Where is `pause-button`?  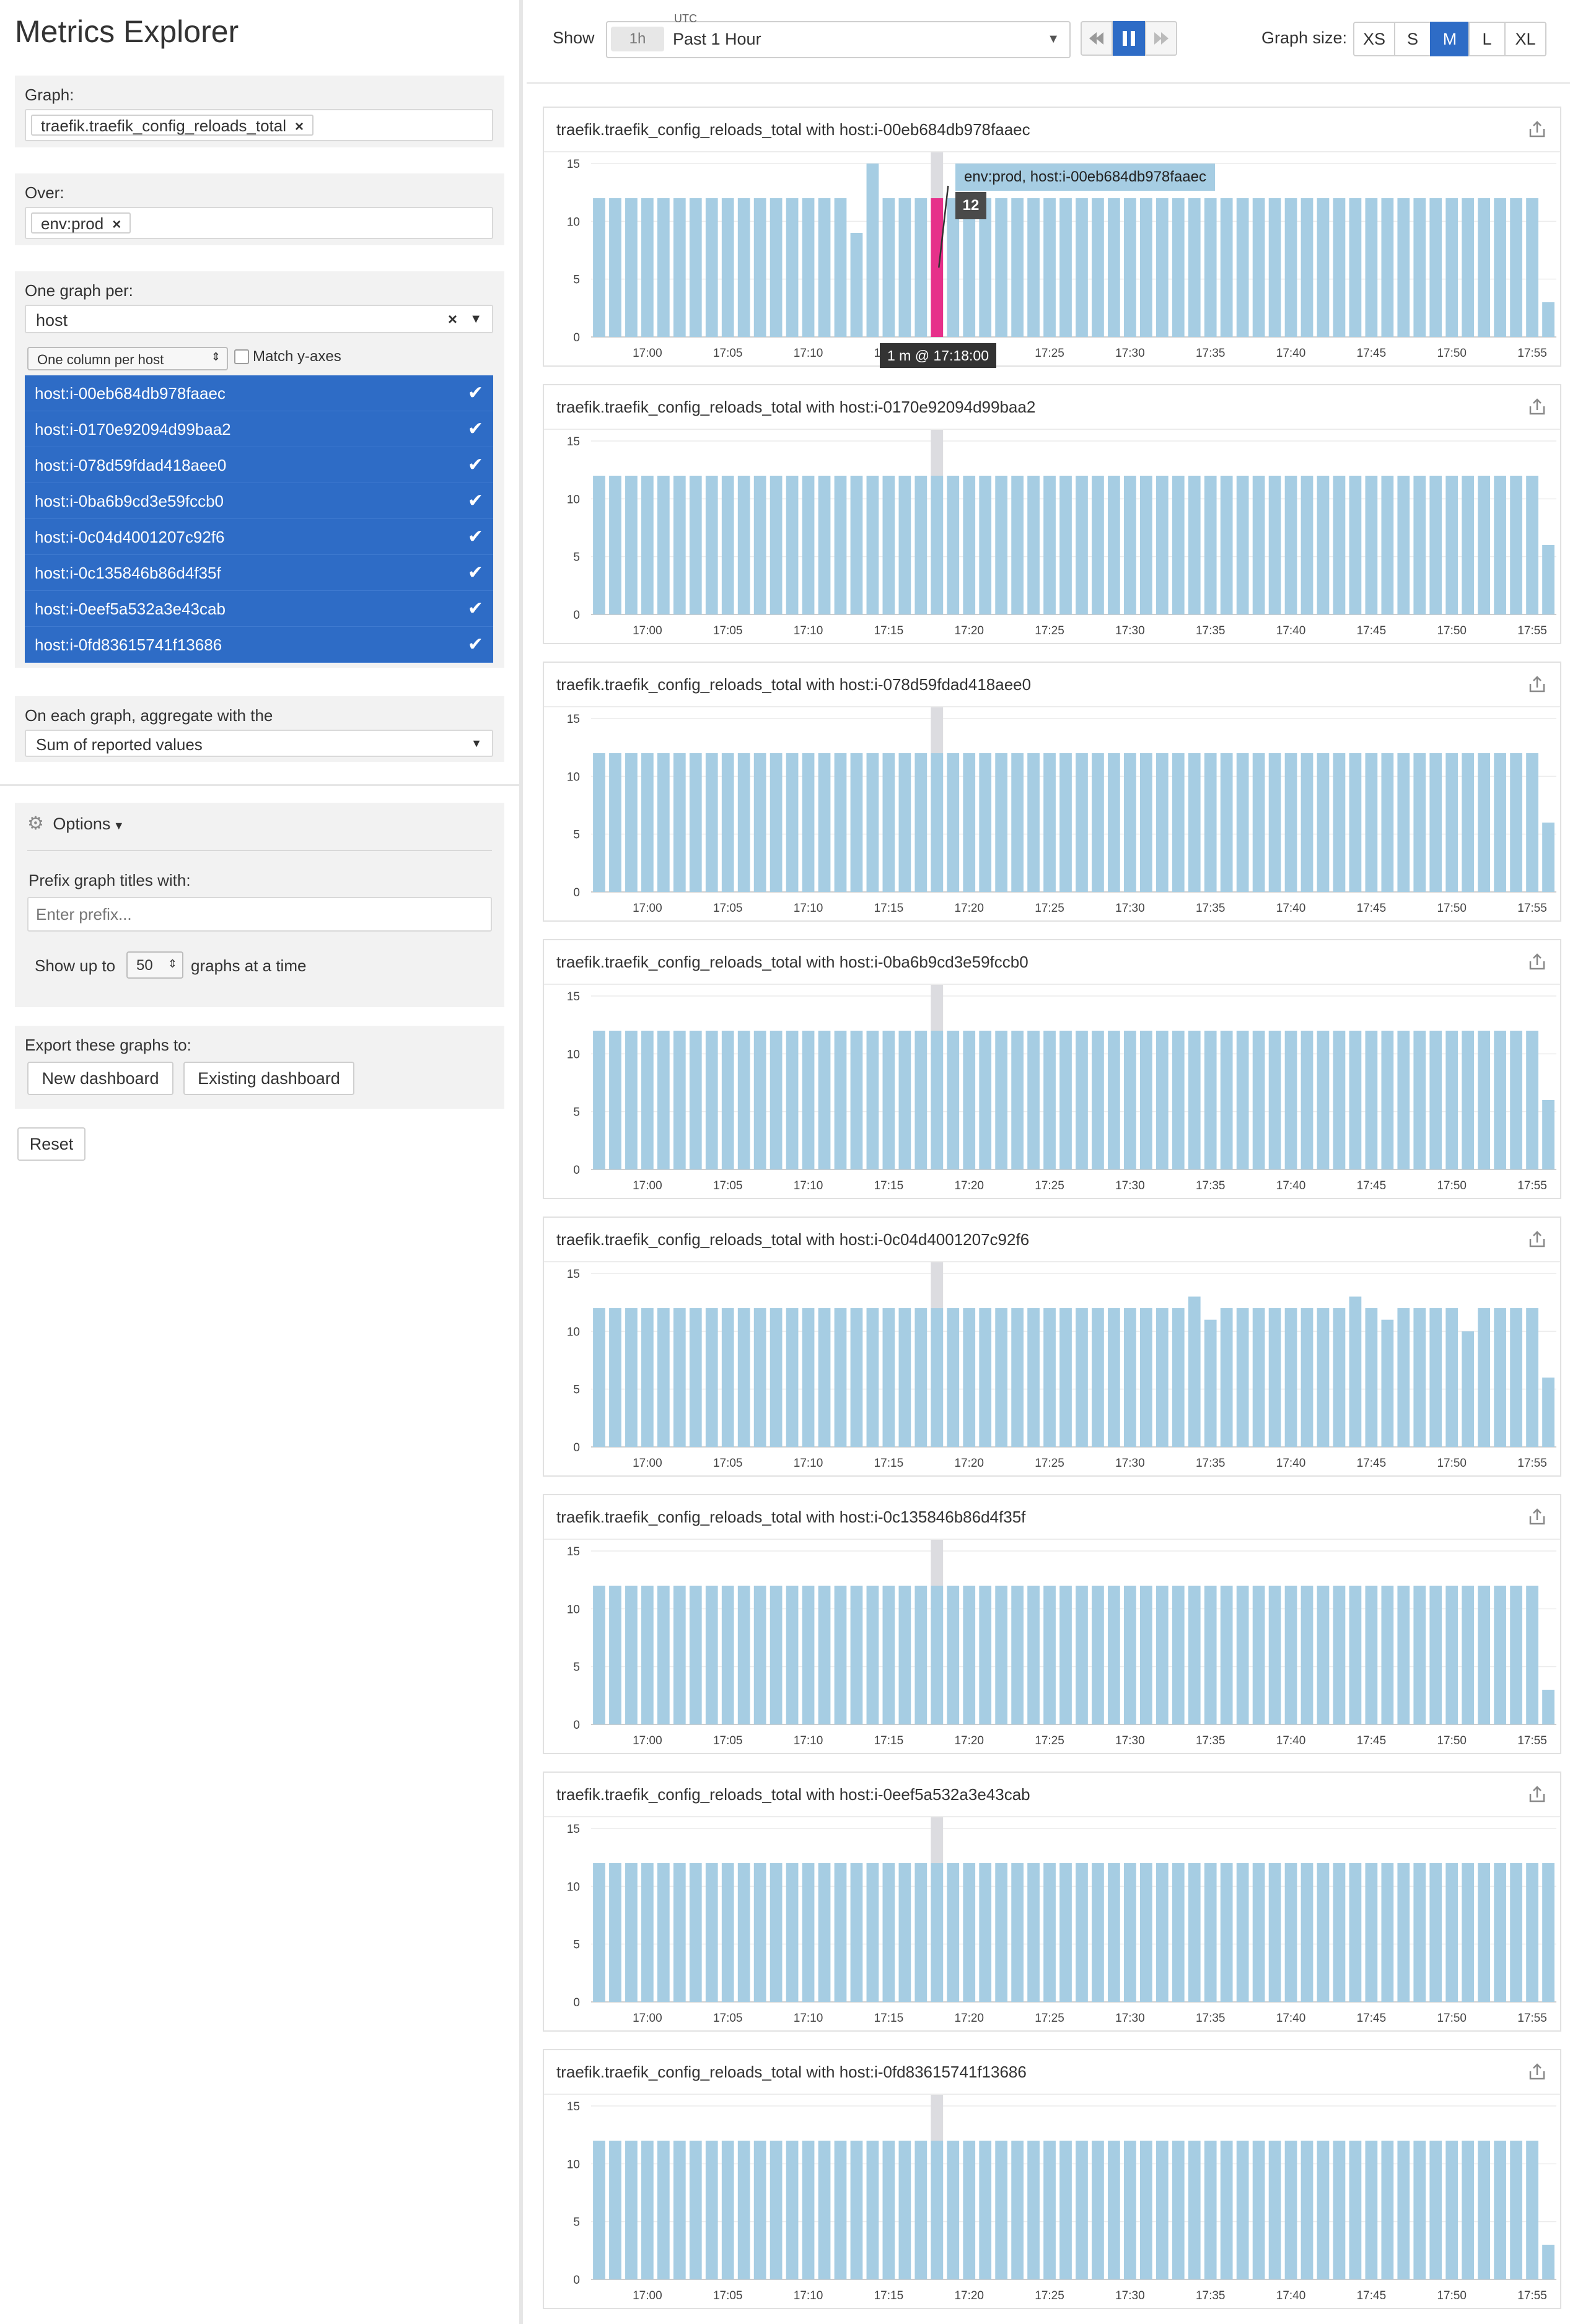 pause-button is located at coordinates (1129, 38).